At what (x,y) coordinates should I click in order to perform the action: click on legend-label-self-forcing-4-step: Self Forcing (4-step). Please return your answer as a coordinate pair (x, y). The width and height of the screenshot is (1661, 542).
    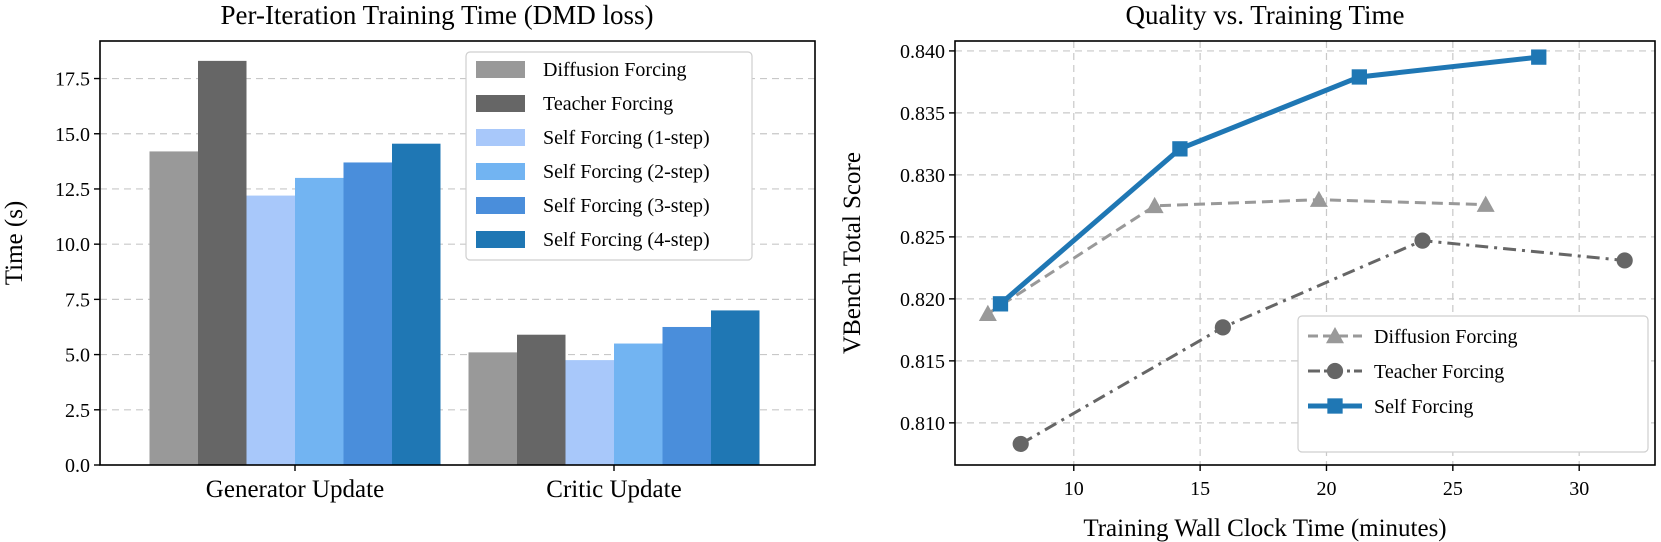
    Looking at the image, I should click on (626, 240).